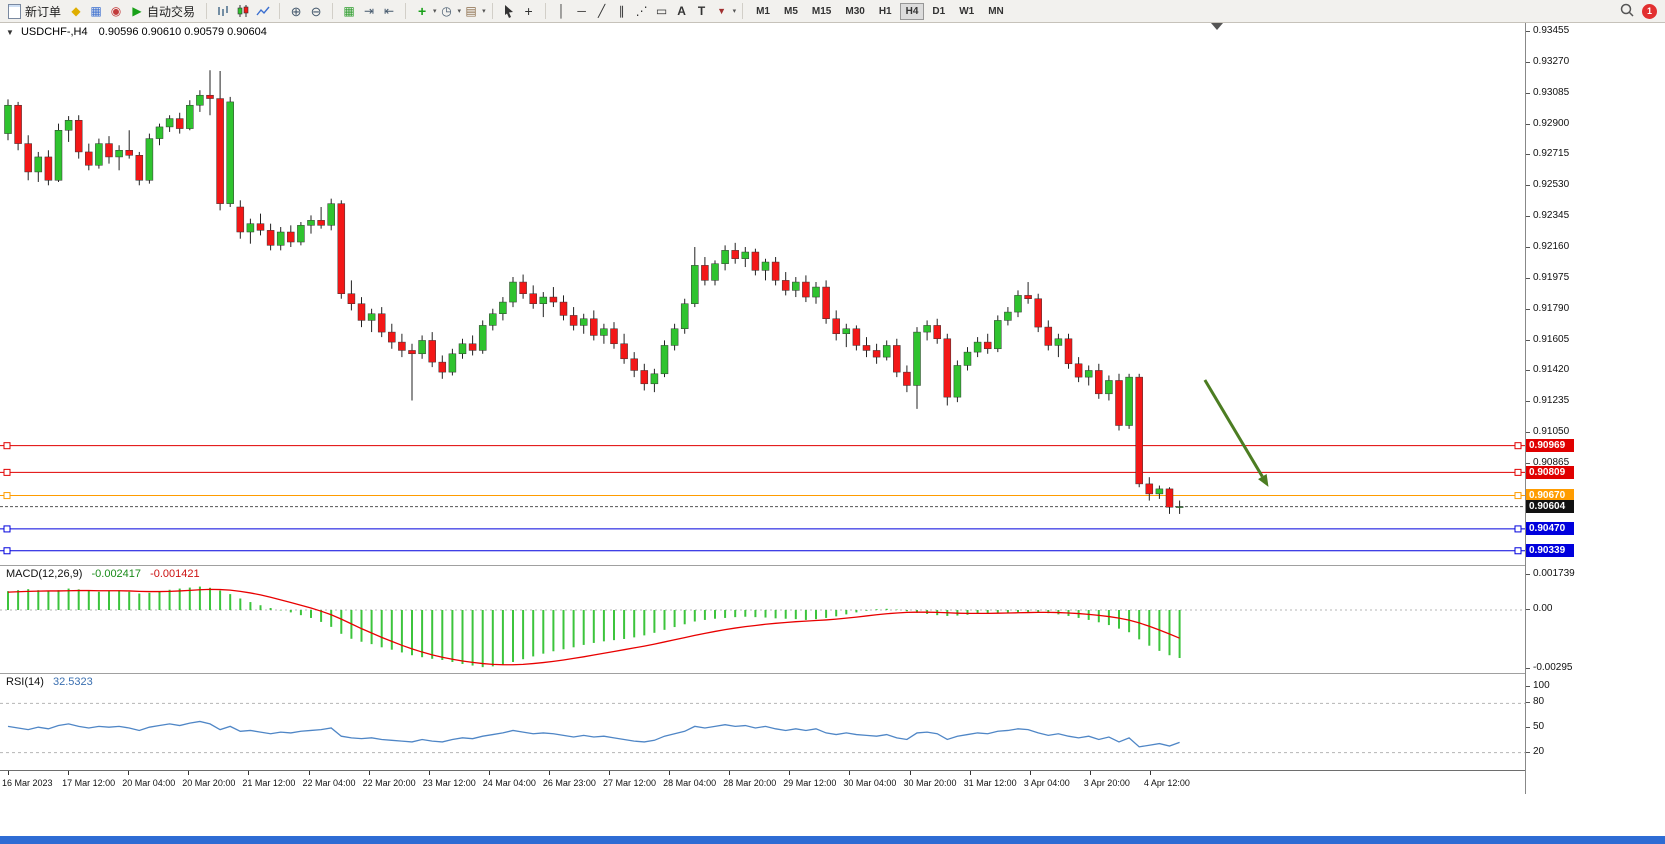 The width and height of the screenshot is (1665, 844). Describe the element at coordinates (885, 11) in the screenshot. I see `timeframe-h1-button: H1` at that location.